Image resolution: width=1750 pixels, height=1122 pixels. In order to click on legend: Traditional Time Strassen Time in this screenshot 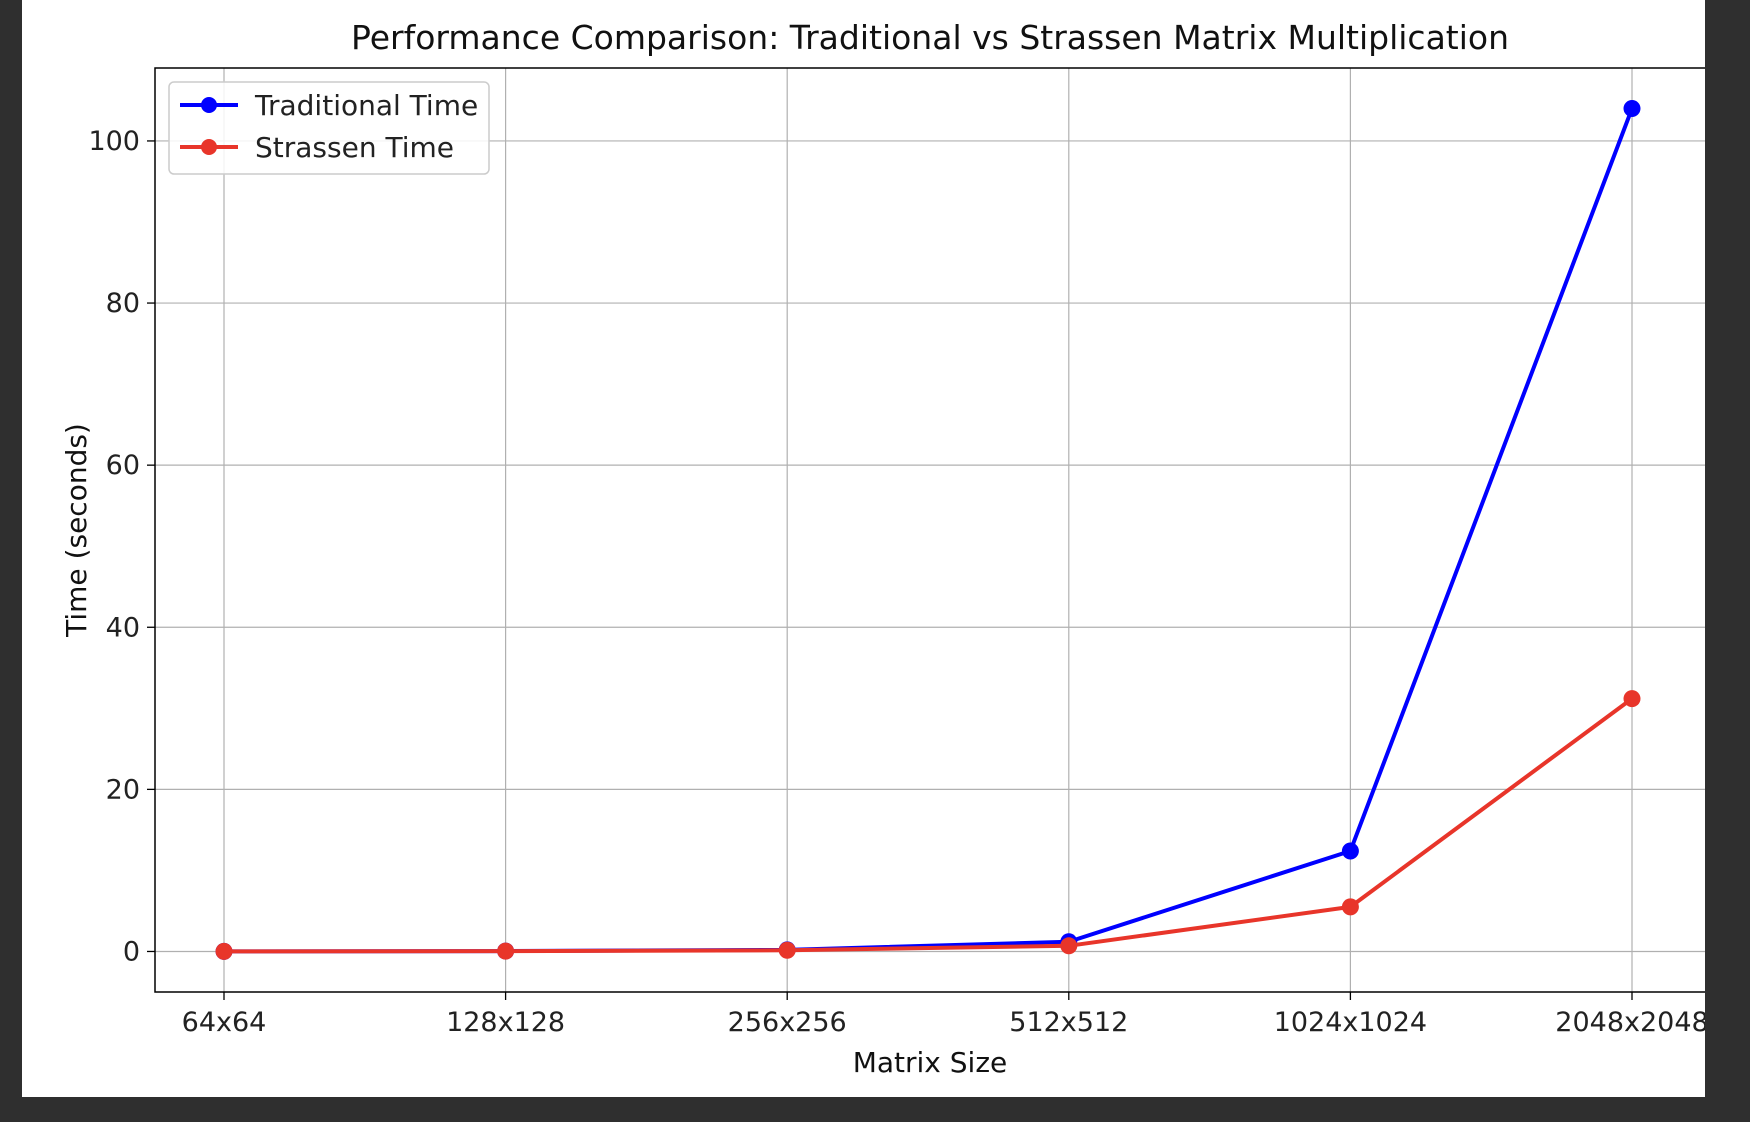, I will do `click(329, 128)`.